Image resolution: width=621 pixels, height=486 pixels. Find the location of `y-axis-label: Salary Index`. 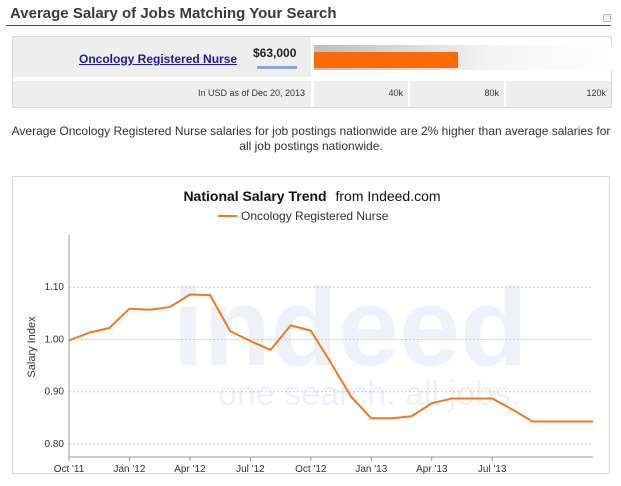

y-axis-label: Salary Index is located at coordinates (32, 347).